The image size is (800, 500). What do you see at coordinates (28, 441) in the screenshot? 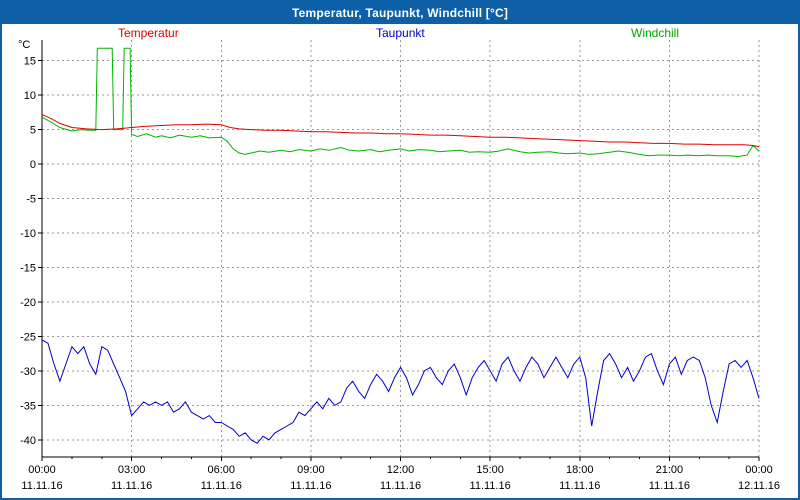
I see `y-tick-label: -40` at bounding box center [28, 441].